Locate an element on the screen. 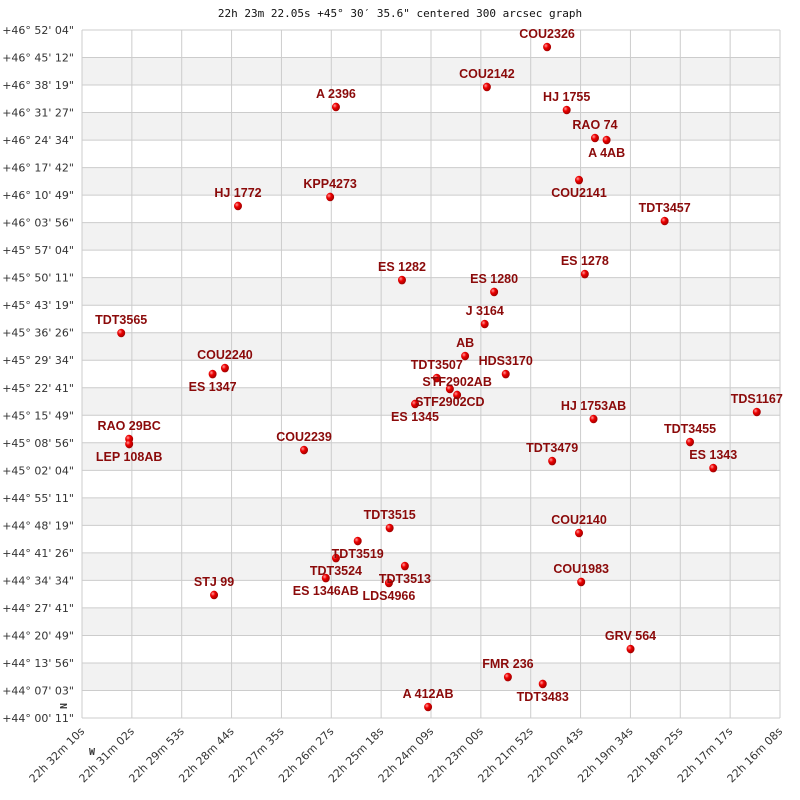  y-tick-label: +44° 55' 11" is located at coordinates (38, 498).